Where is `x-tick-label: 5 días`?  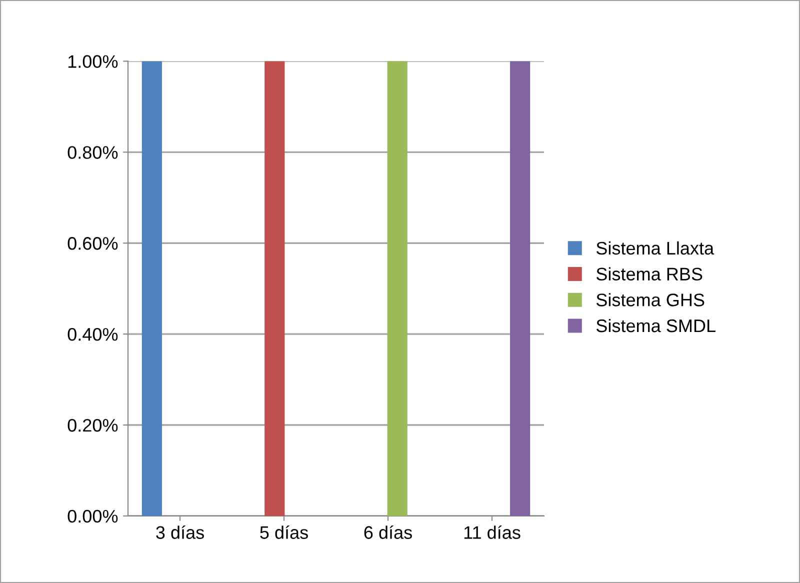
x-tick-label: 5 días is located at coordinates (284, 532).